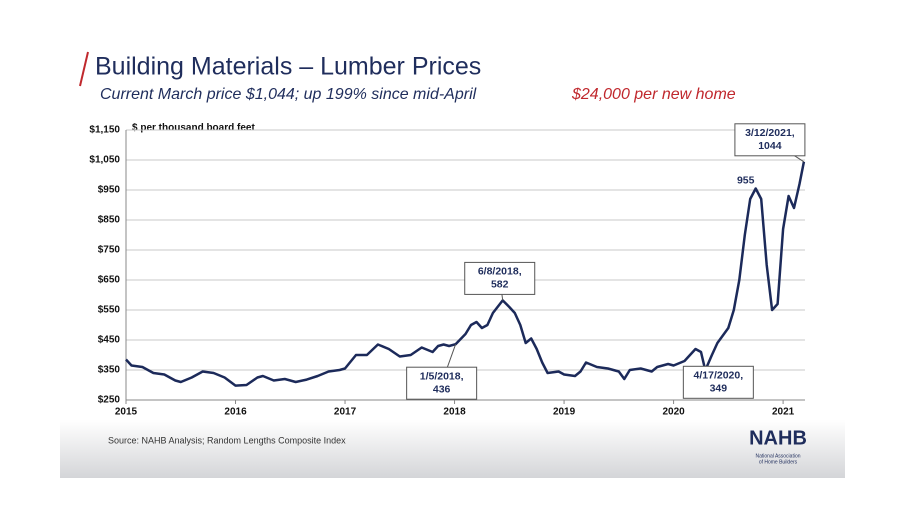  What do you see at coordinates (109, 400) in the screenshot?
I see `y-tick-label: $250` at bounding box center [109, 400].